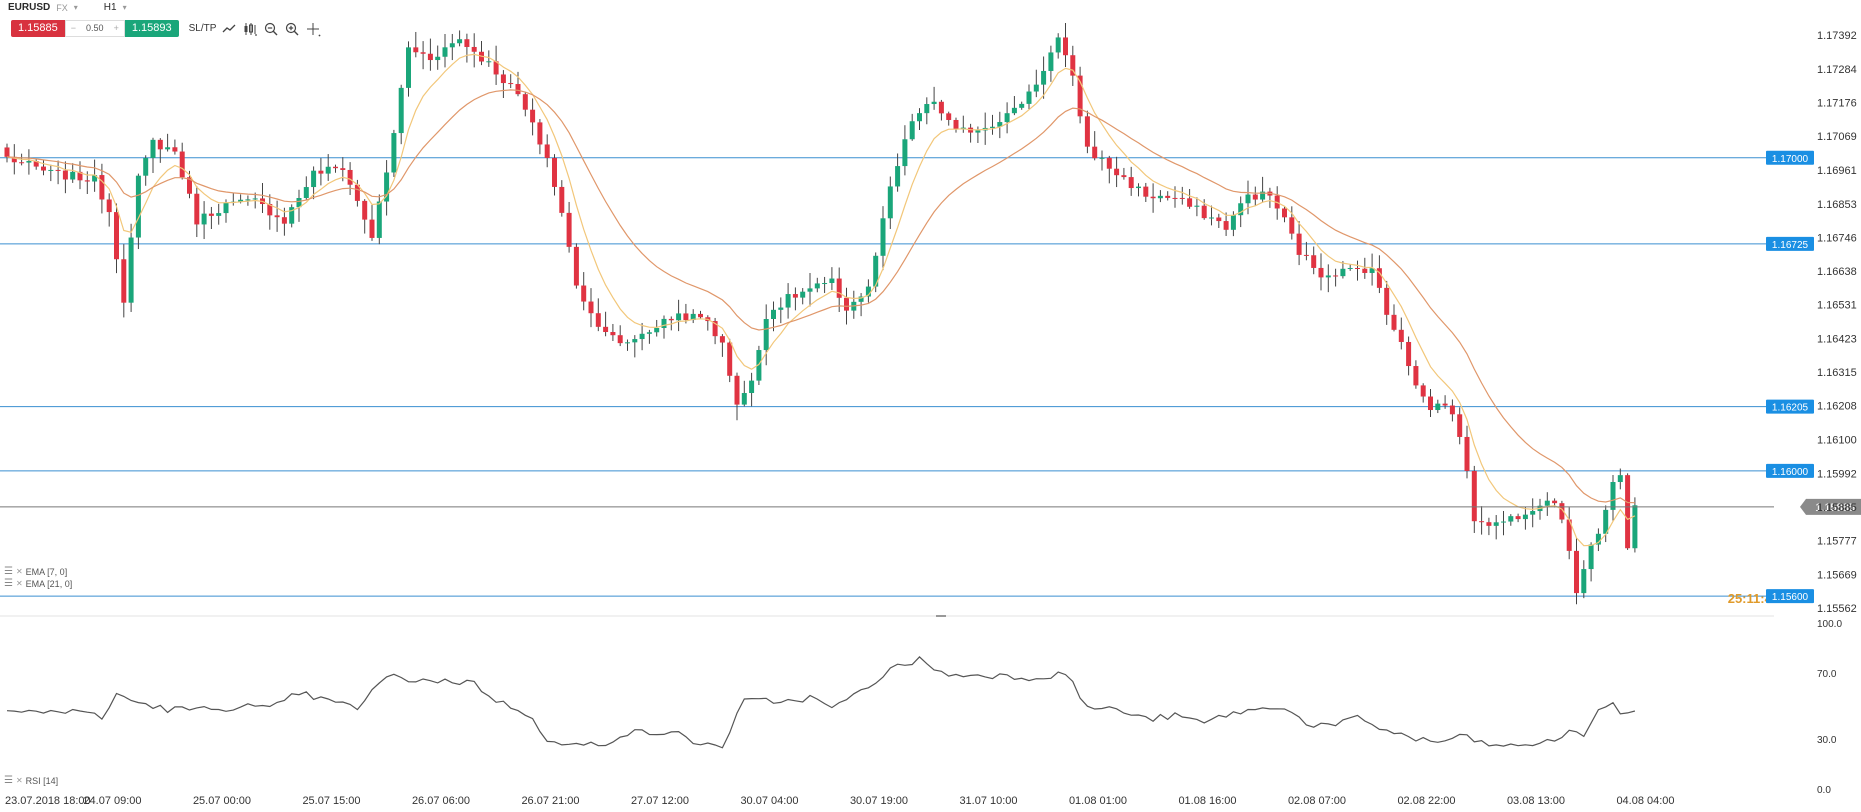  Describe the element at coordinates (73, 28) in the screenshot. I see `minus-button: −` at that location.